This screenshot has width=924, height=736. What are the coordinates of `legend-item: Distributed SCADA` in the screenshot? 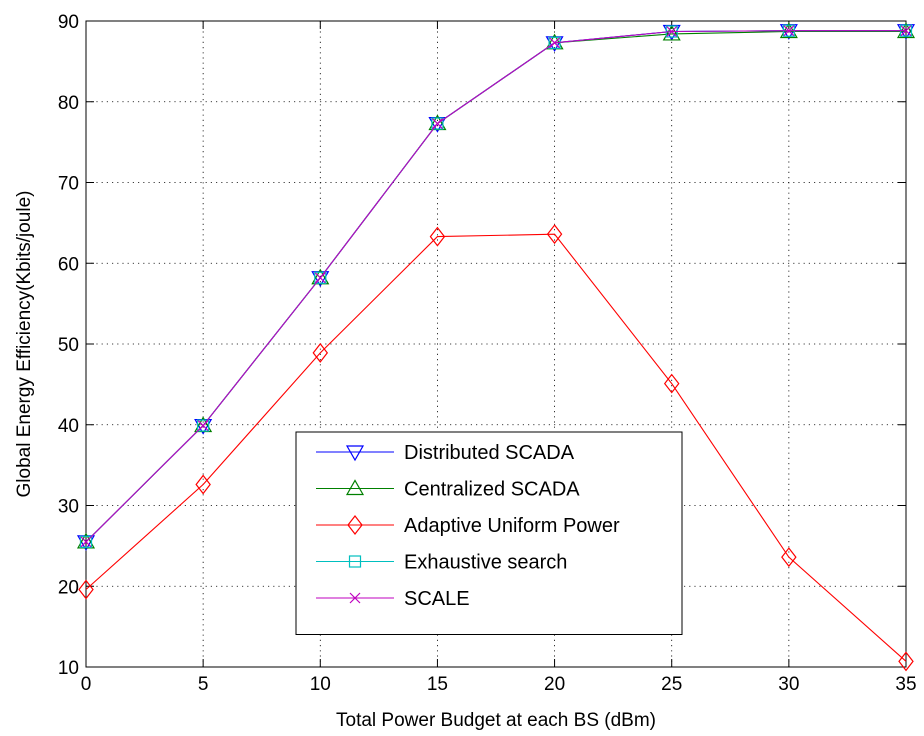 It's located at (445, 453).